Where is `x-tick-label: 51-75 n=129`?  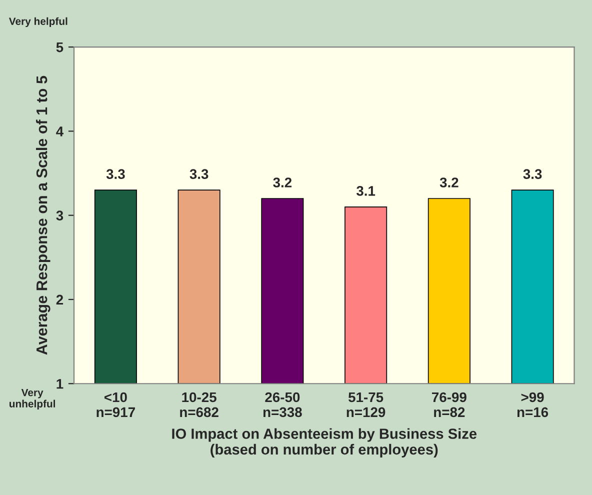 x-tick-label: 51-75 n=129 is located at coordinates (366, 405).